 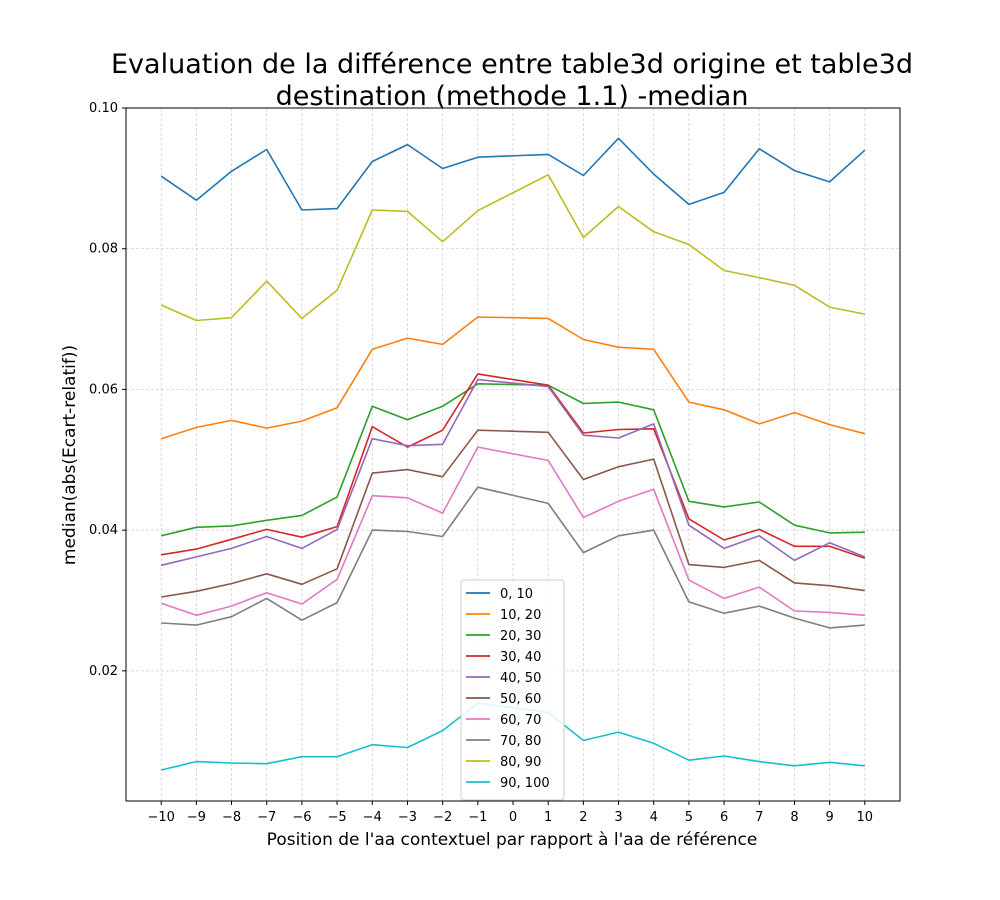 I want to click on x-tick-label: 7, so click(x=759, y=817).